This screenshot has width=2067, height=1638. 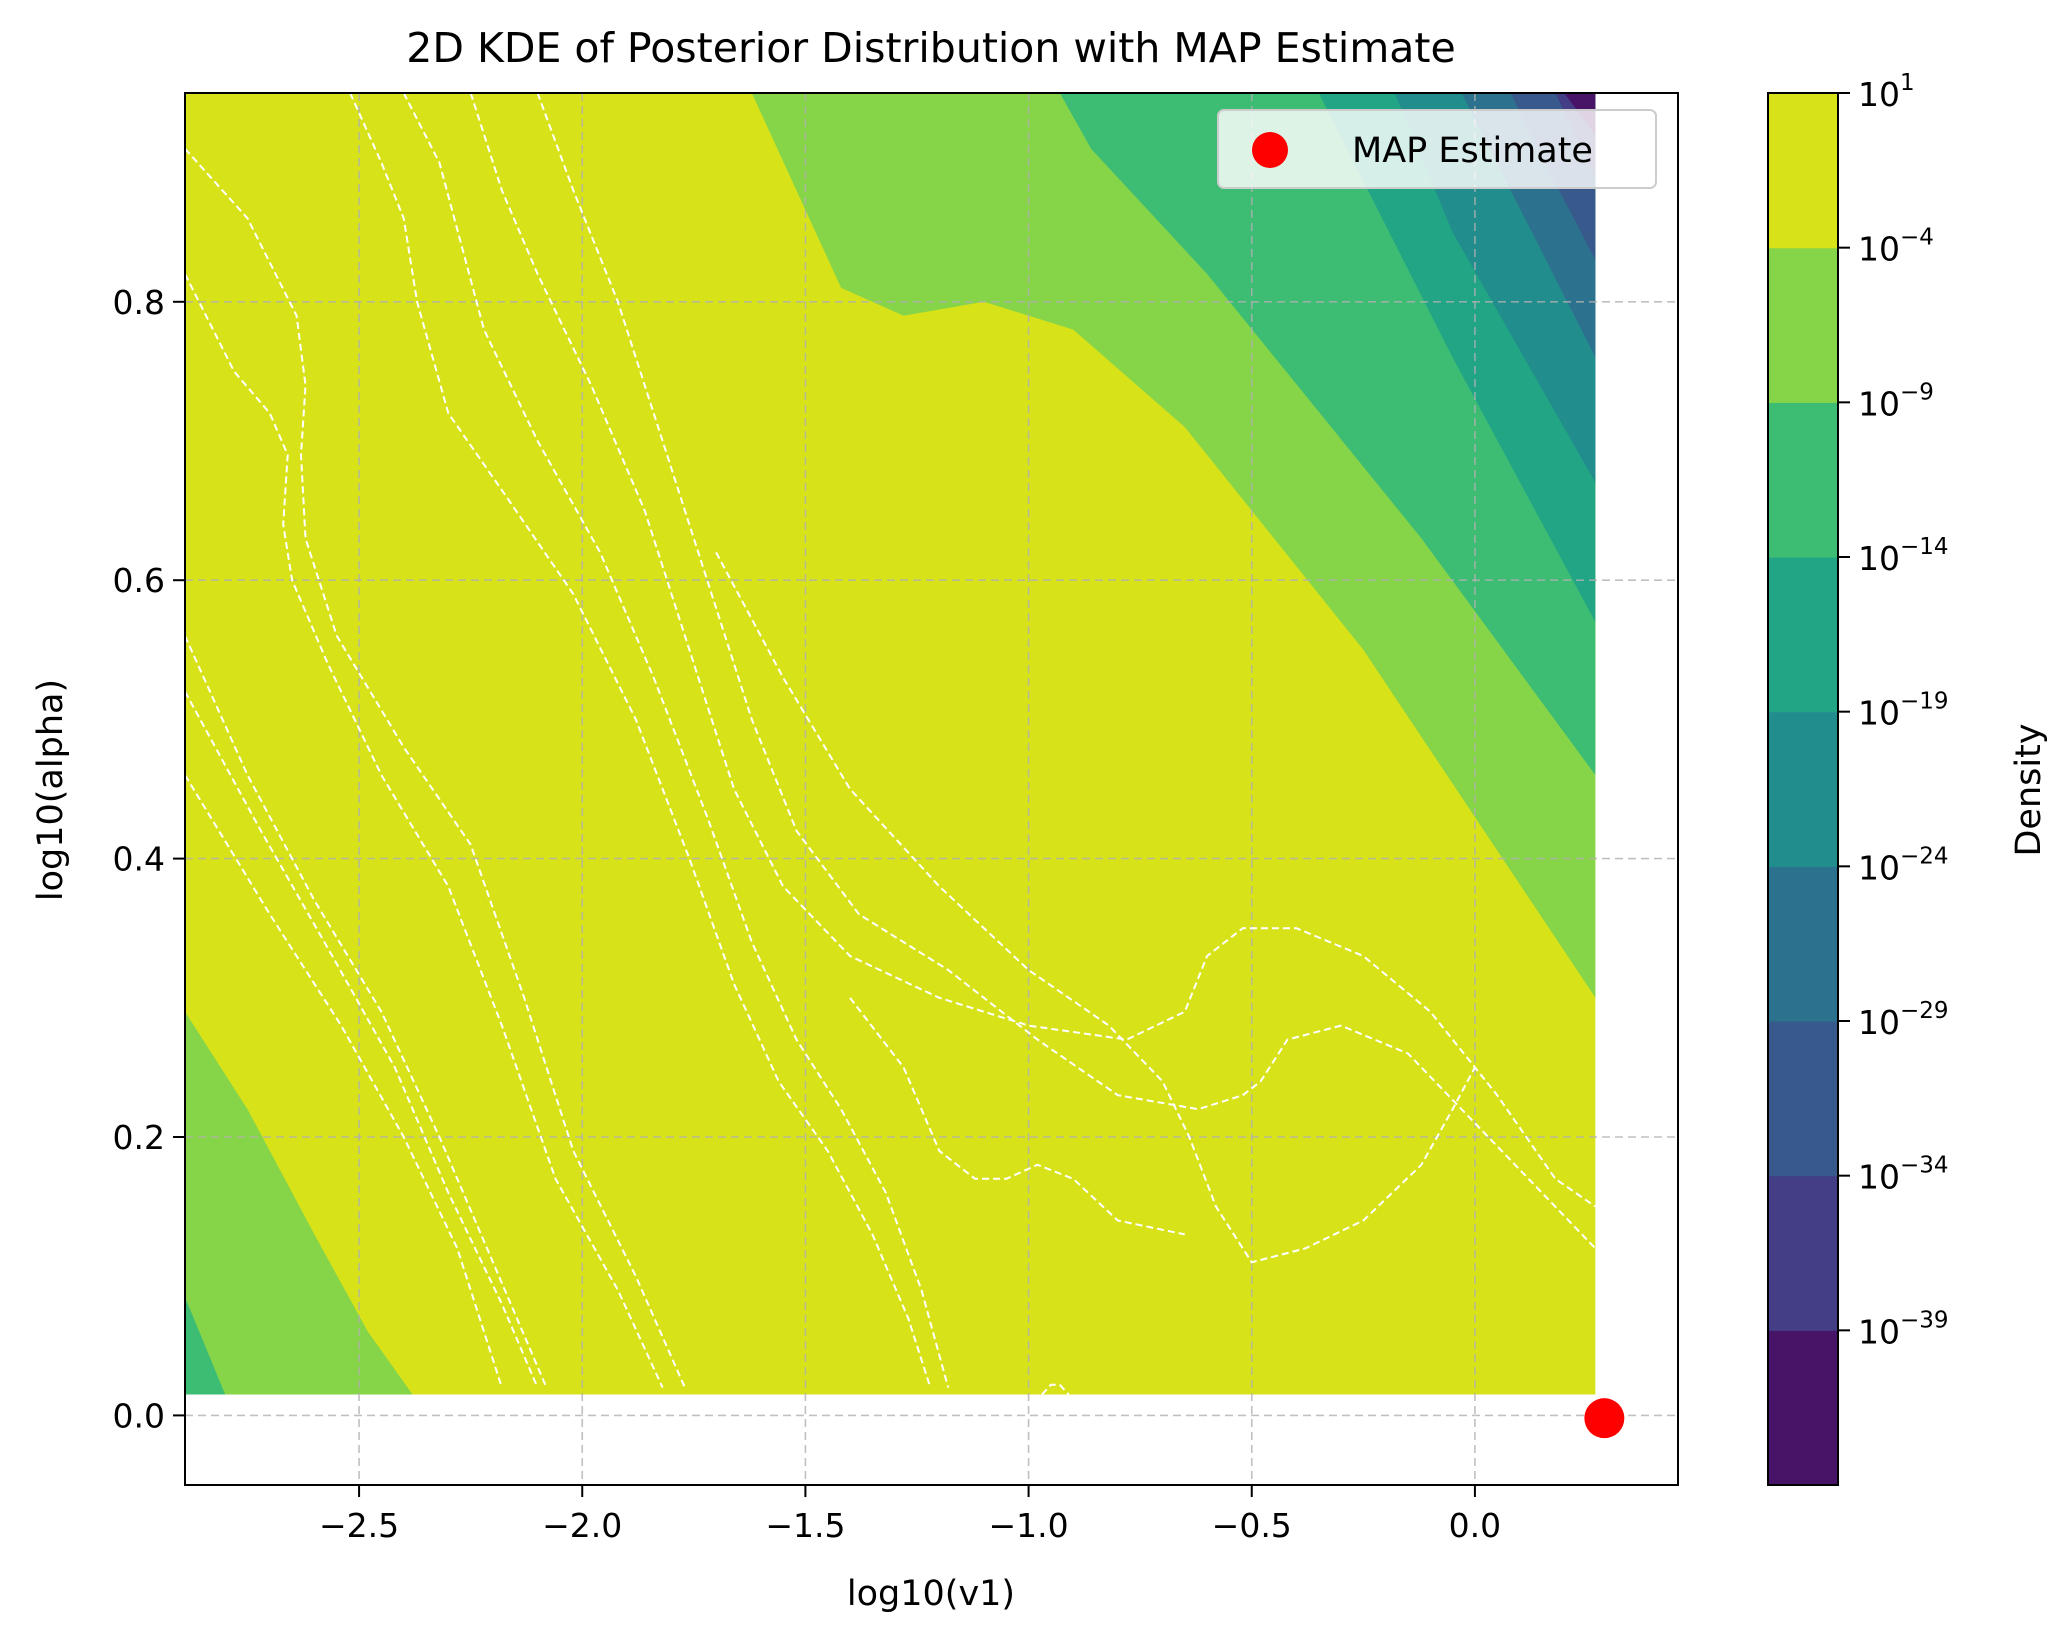 What do you see at coordinates (2029, 789) in the screenshot?
I see `colorbar-label: Density` at bounding box center [2029, 789].